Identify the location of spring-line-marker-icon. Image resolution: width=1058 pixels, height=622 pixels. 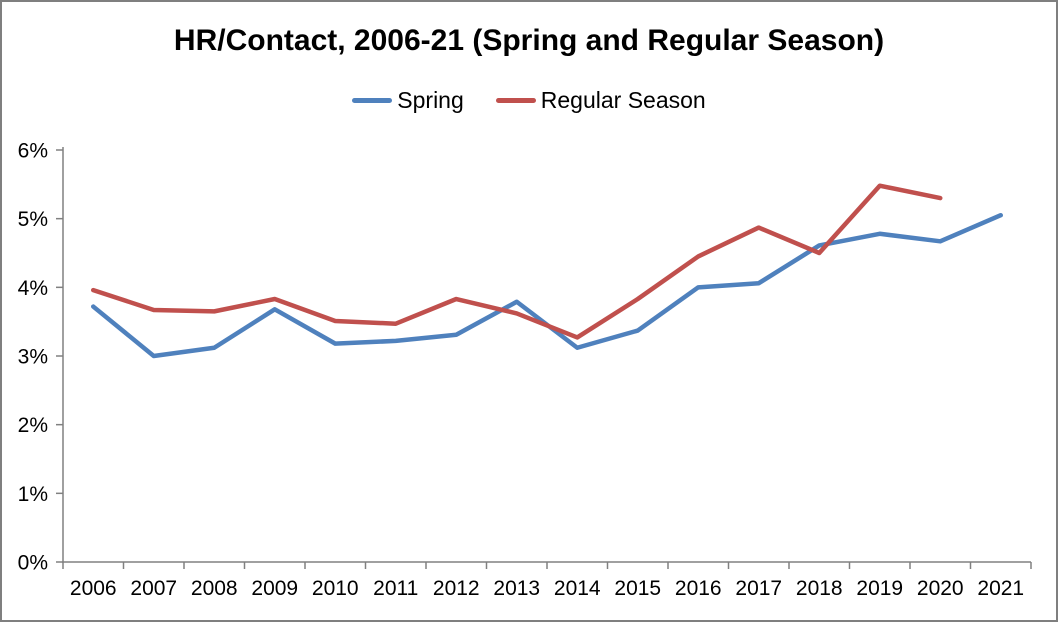
(372, 100).